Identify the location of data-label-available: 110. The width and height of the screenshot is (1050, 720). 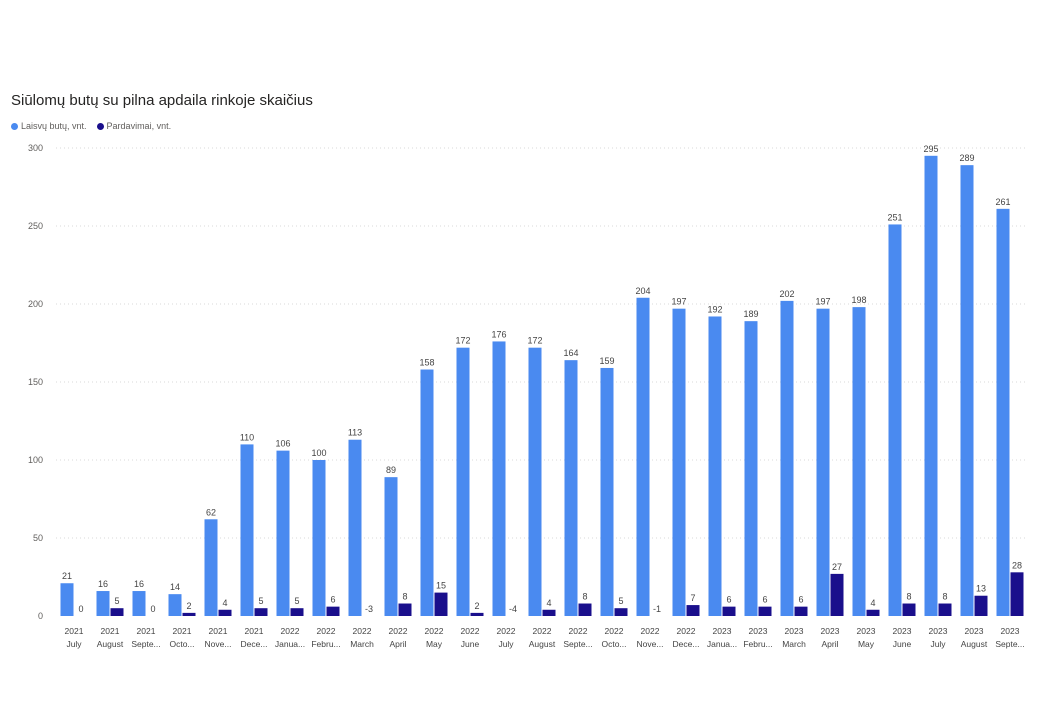
(247, 437).